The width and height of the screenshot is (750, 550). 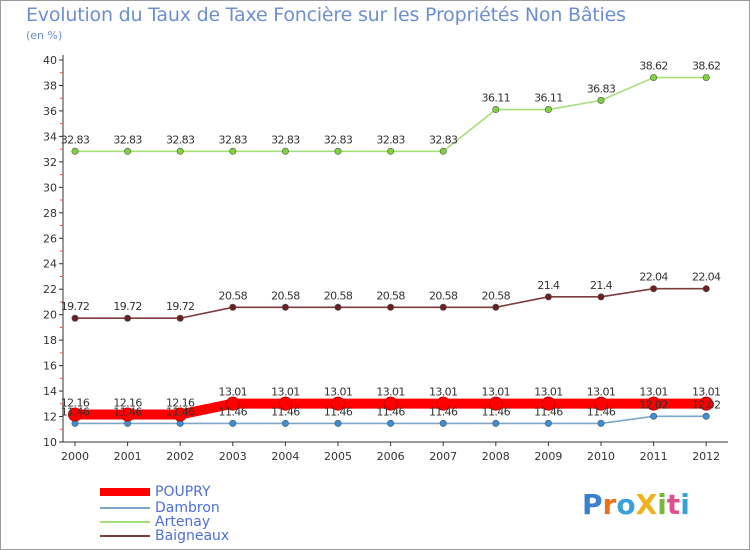 I want to click on legend-label: Baigneaux, so click(x=192, y=536).